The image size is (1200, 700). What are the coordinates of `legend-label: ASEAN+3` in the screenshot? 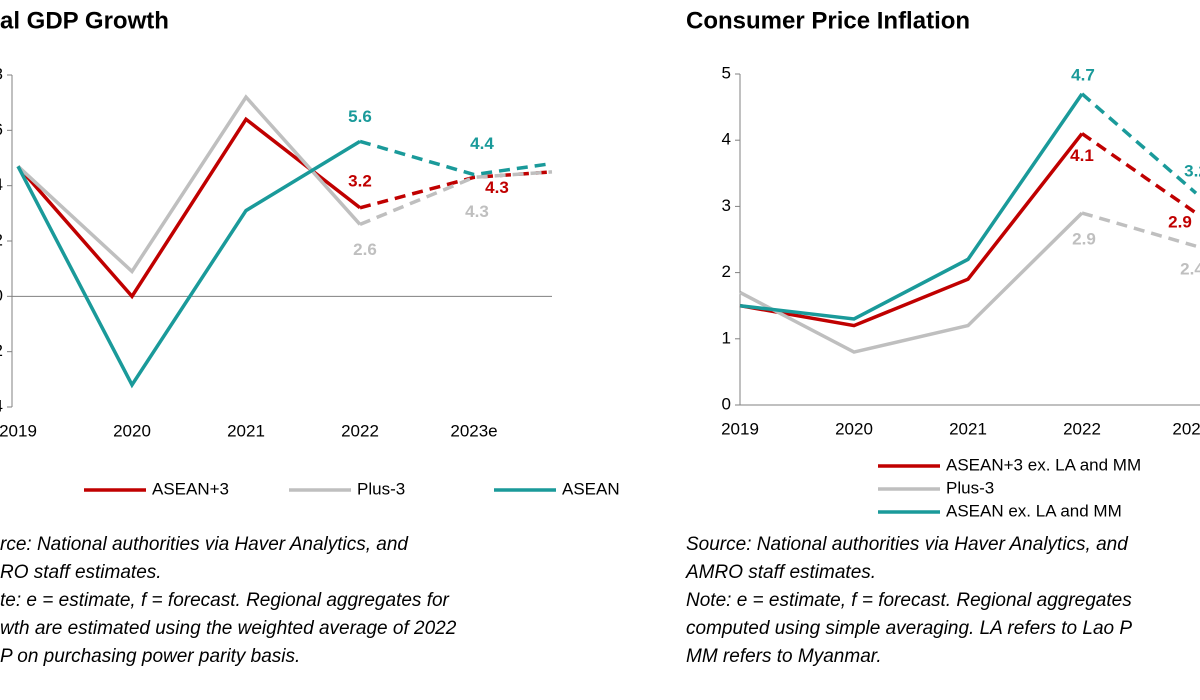 It's located at (190, 488).